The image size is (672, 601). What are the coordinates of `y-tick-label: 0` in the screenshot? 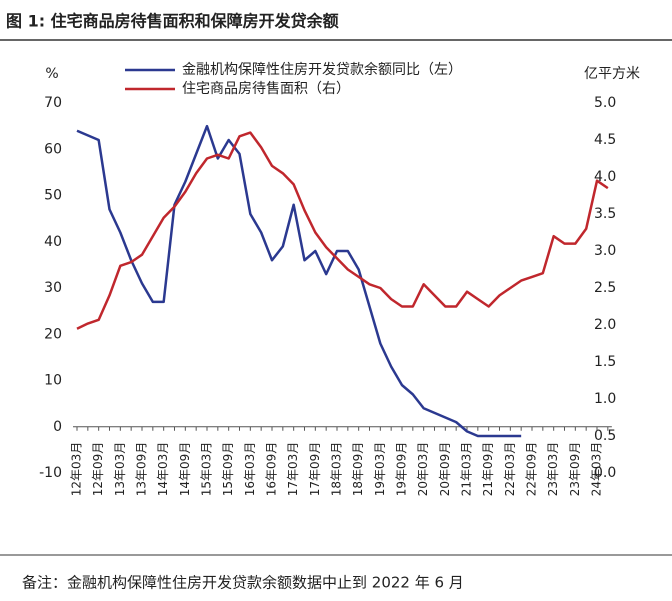 It's located at (57, 427).